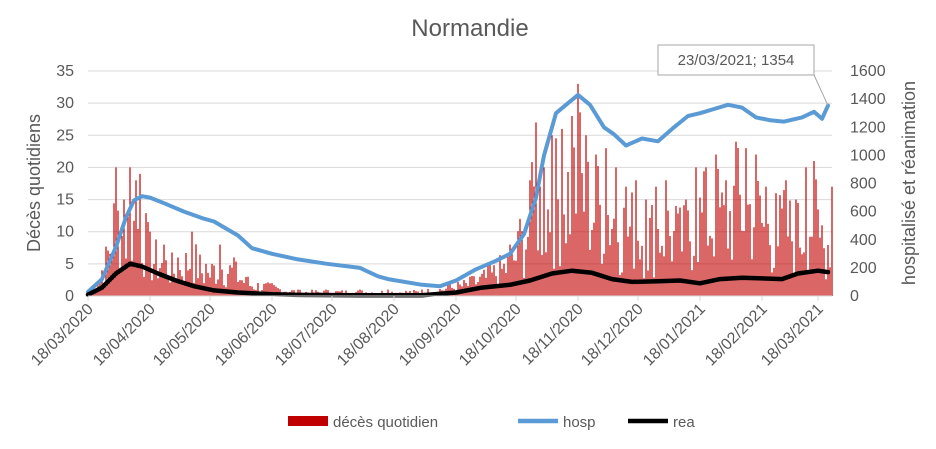 The width and height of the screenshot is (936, 449). Describe the element at coordinates (736, 60) in the screenshot. I see `callout-box` at that location.